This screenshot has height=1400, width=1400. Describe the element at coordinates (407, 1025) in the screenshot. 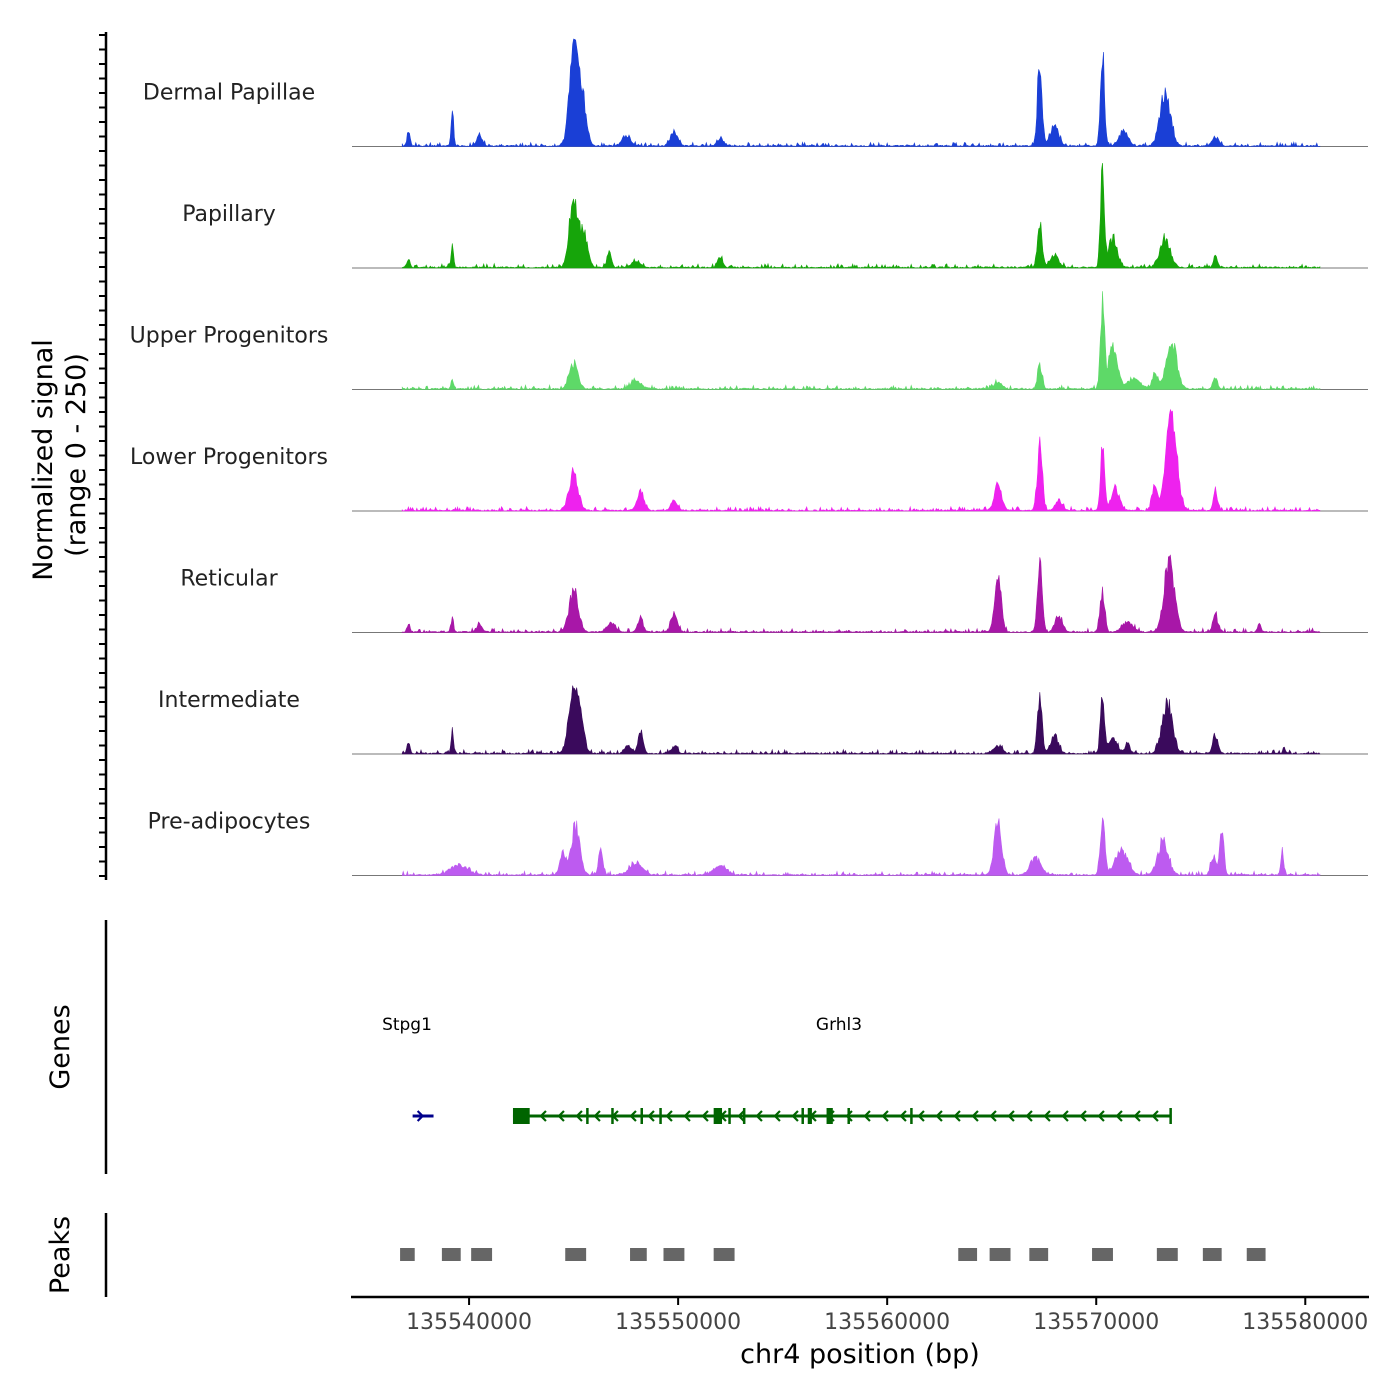

I see `gene-label-stpg1: Stpg1` at that location.